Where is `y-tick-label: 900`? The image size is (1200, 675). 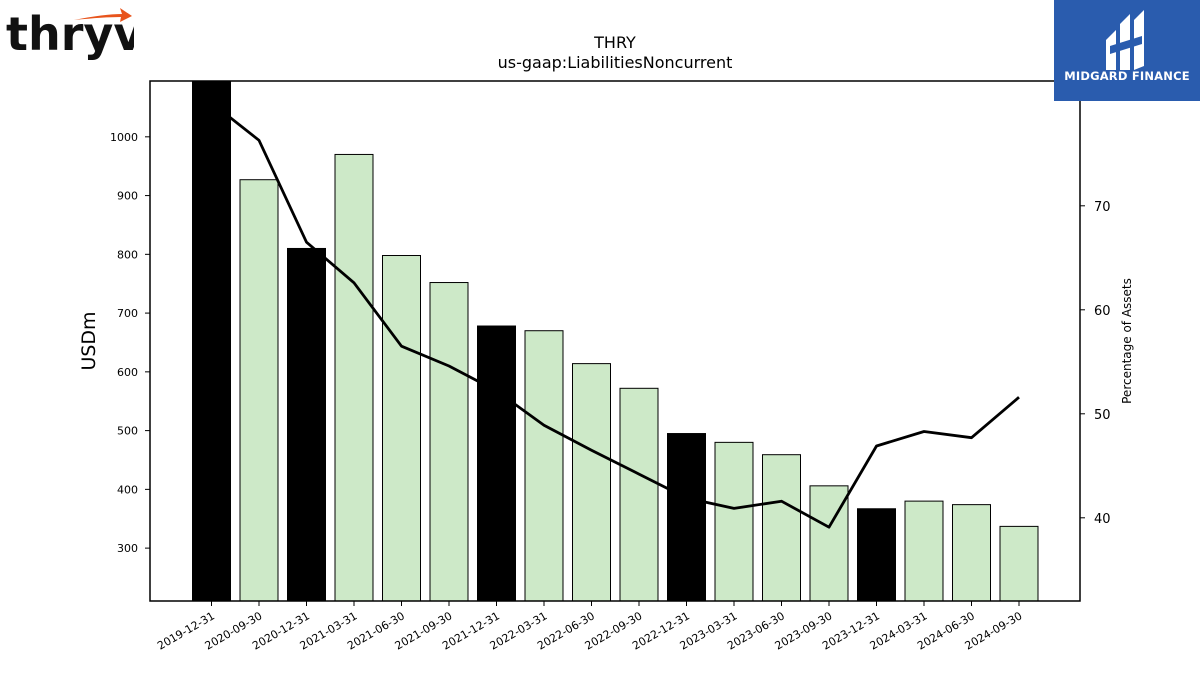
y-tick-label: 900 is located at coordinates (127, 196).